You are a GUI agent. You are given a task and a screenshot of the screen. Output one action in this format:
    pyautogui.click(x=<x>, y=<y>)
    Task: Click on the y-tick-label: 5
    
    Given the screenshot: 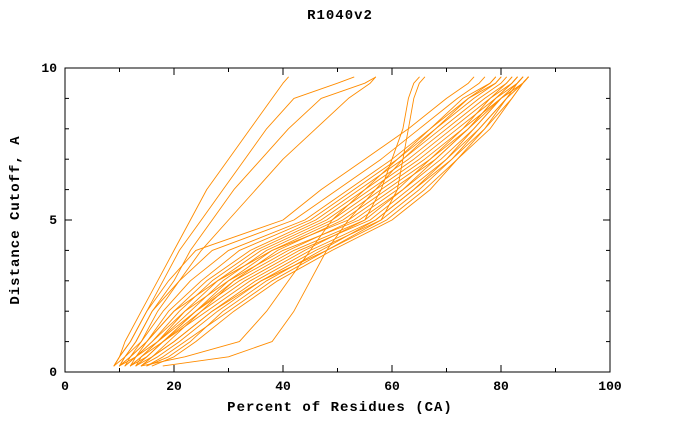 What is the action you would take?
    pyautogui.click(x=53, y=220)
    